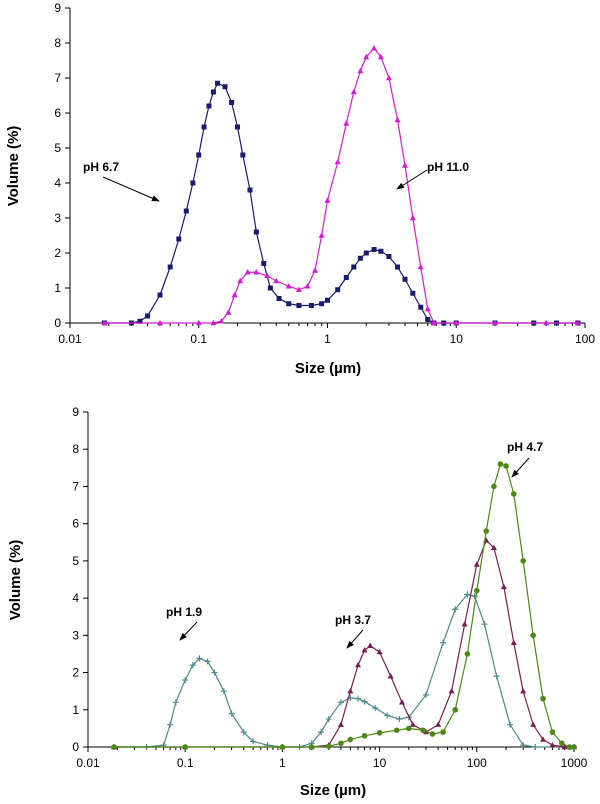 This screenshot has height=804, width=600. I want to click on y-tick-label: 6, so click(57, 113).